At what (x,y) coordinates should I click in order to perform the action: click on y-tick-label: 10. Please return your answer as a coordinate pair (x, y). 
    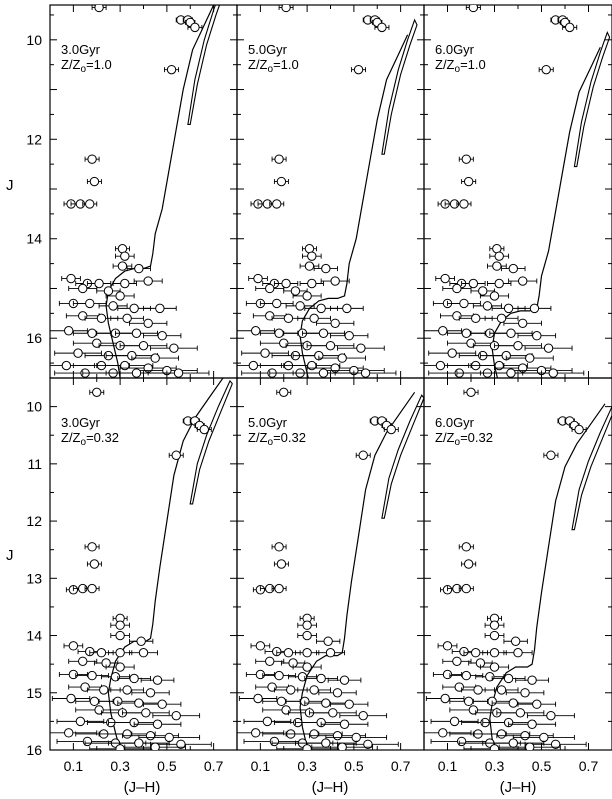
    Looking at the image, I should click on (34, 40).